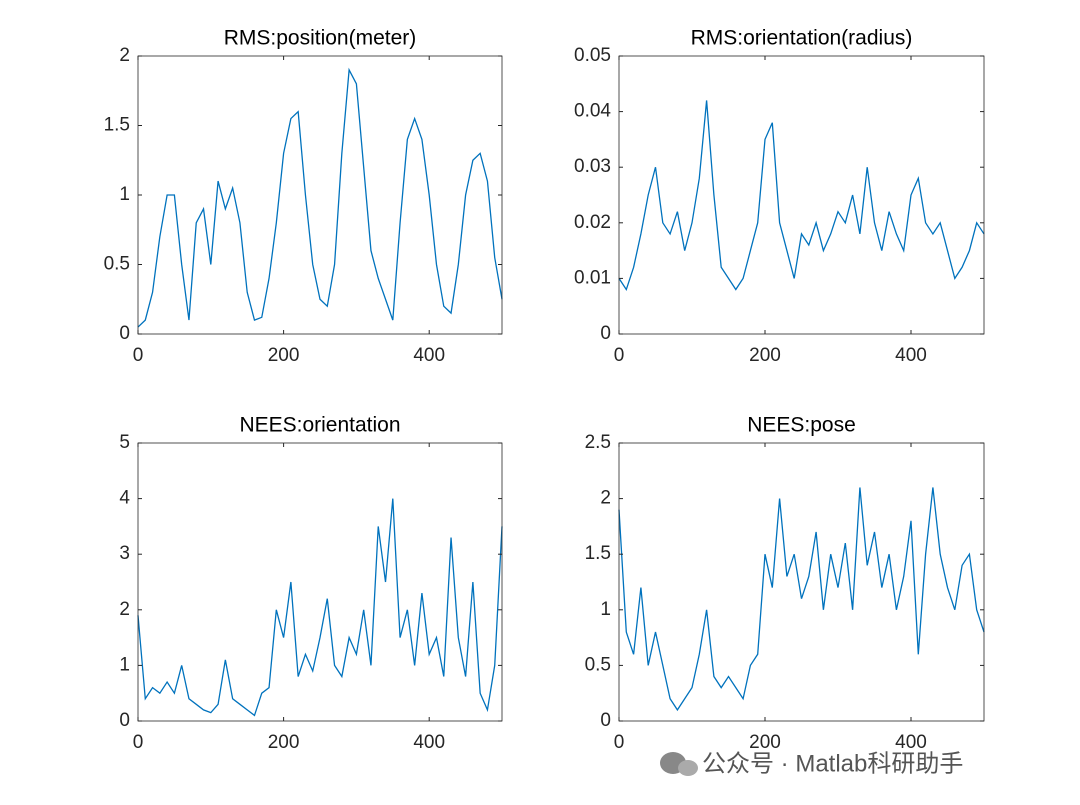 The image size is (1080, 805). I want to click on y-tick-label: 2.5, so click(598, 442).